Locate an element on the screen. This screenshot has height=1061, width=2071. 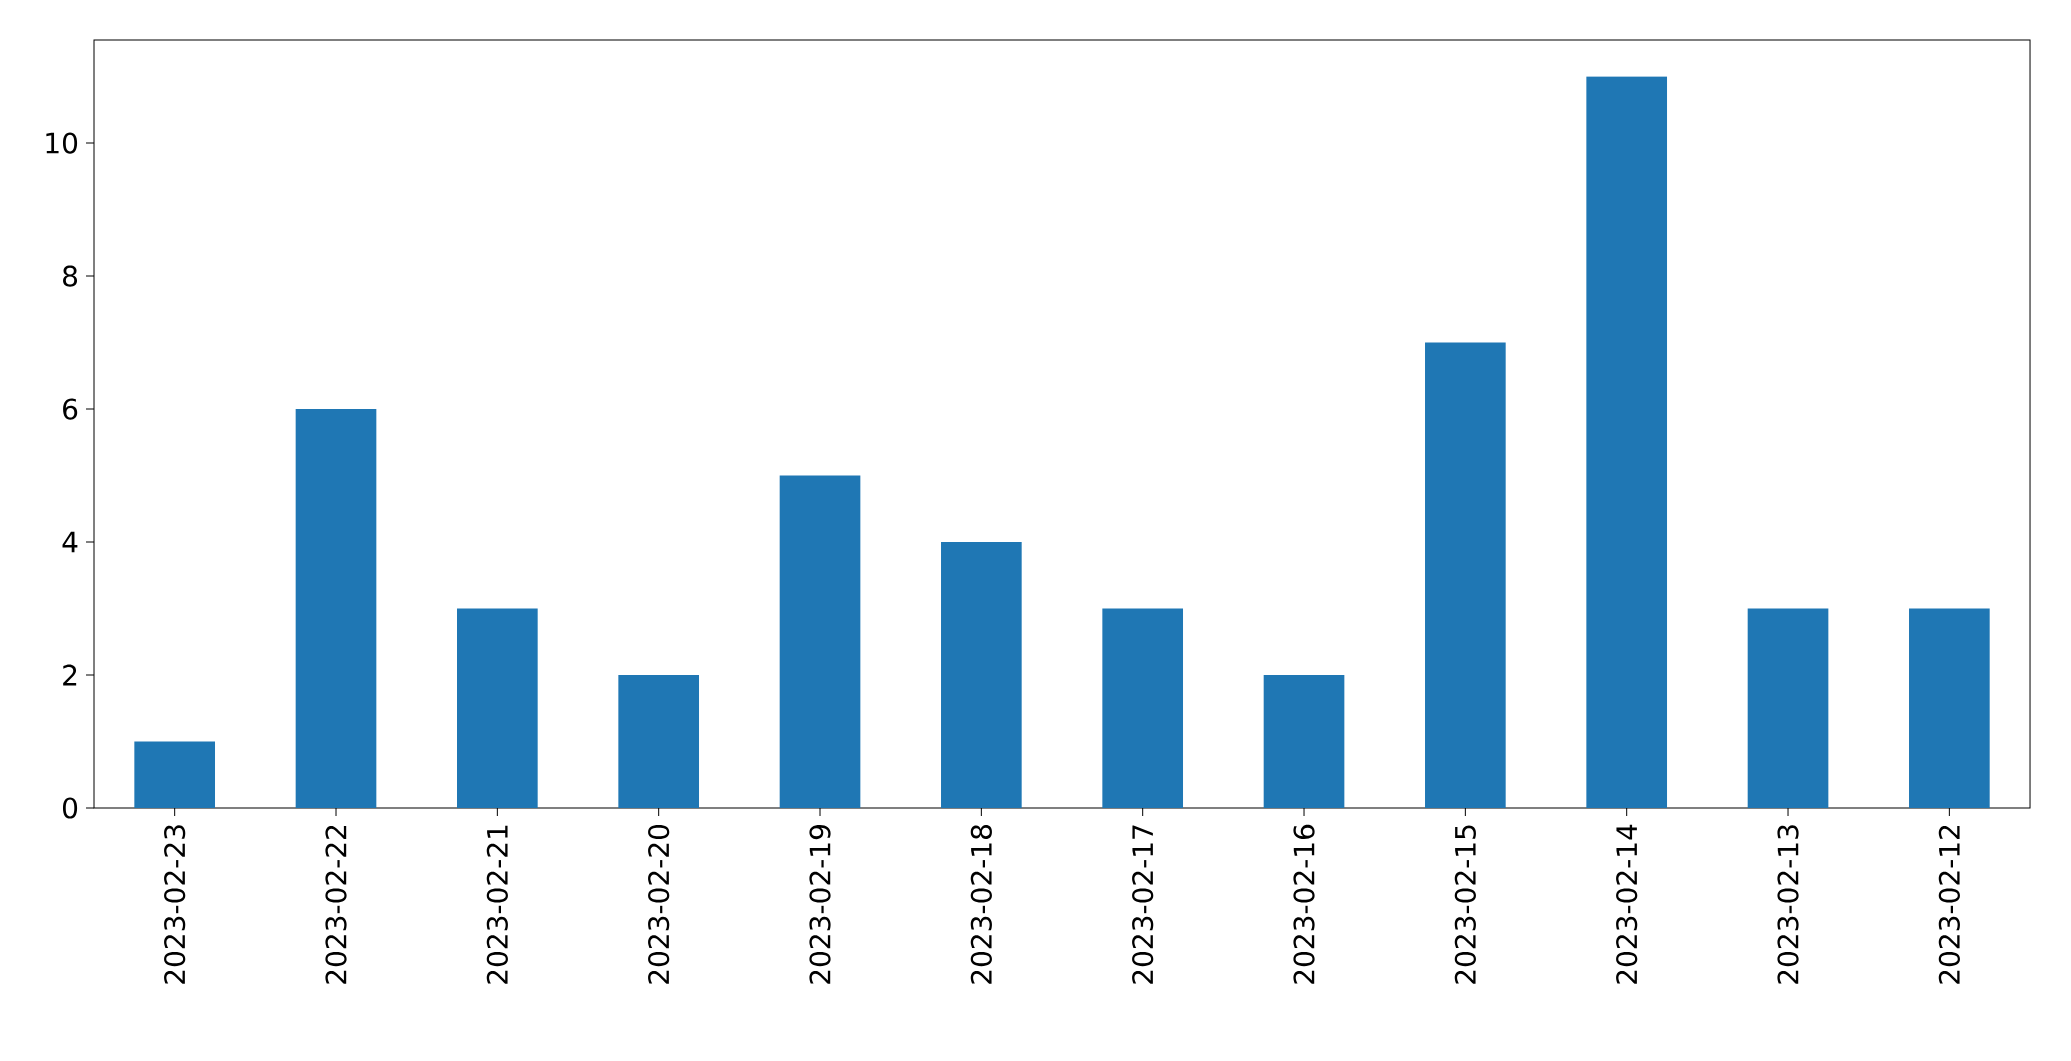
x-tick-label: 2023-02-16 is located at coordinates (1304, 904).